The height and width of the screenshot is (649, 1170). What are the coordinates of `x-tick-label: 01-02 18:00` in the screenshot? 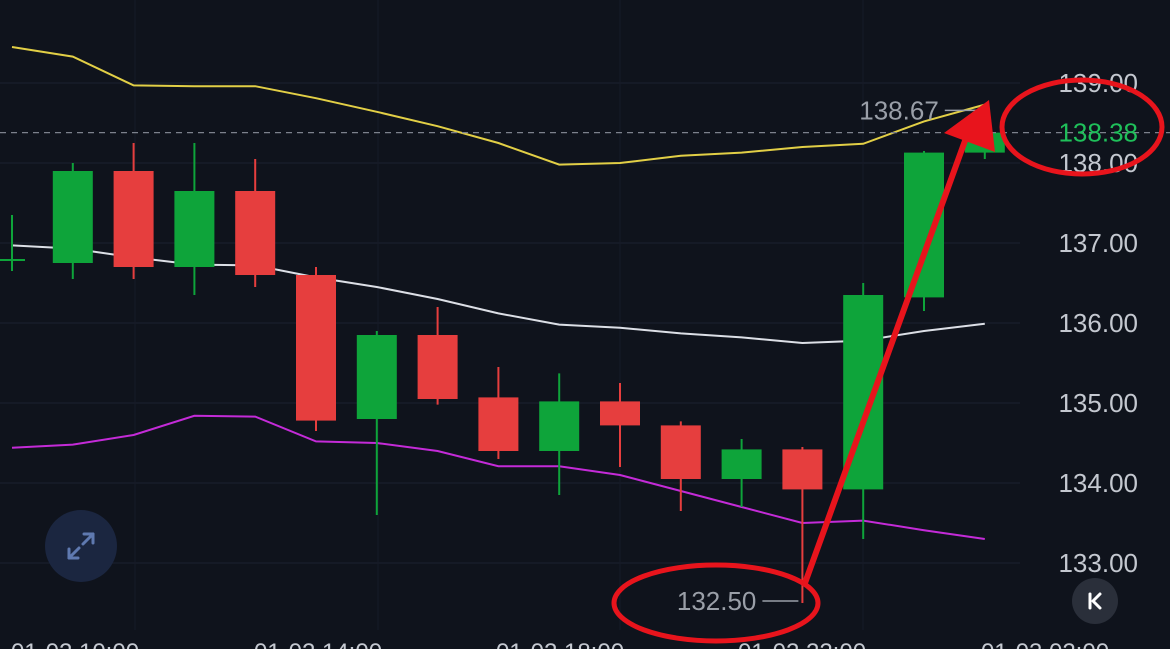 It's located at (560, 644).